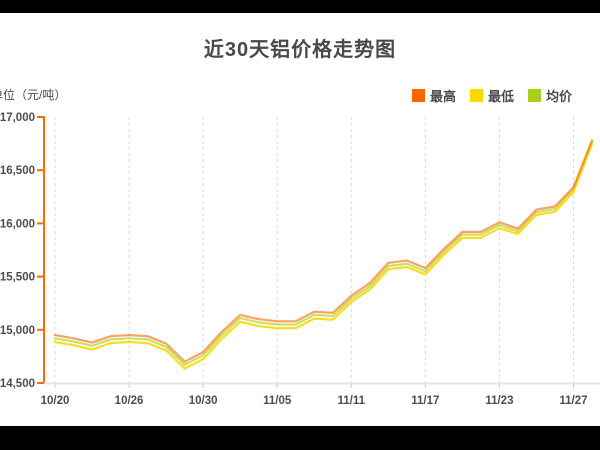  I want to click on y-tick-label-3: 15,500, so click(17, 278).